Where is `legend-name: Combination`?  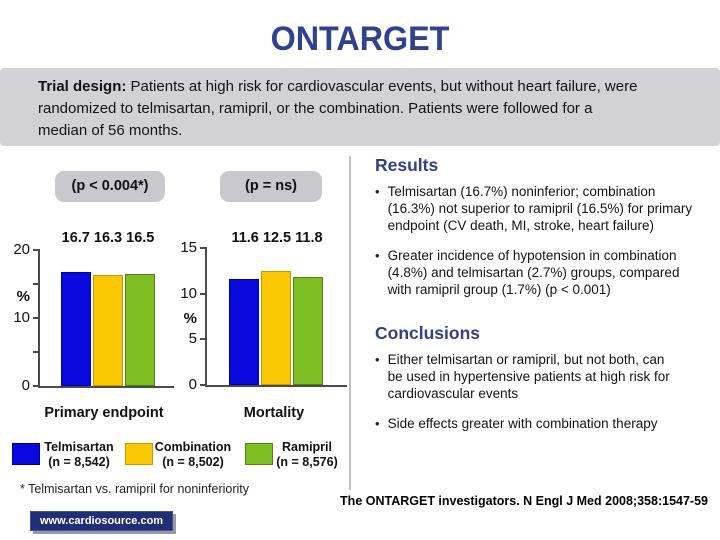 legend-name: Combination is located at coordinates (193, 447).